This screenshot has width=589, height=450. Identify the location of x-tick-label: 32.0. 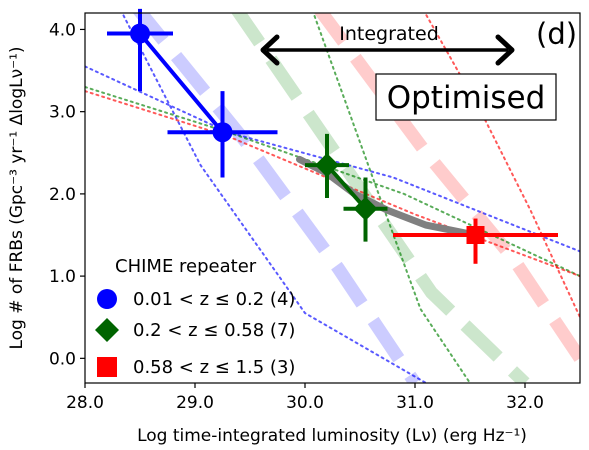
(525, 403).